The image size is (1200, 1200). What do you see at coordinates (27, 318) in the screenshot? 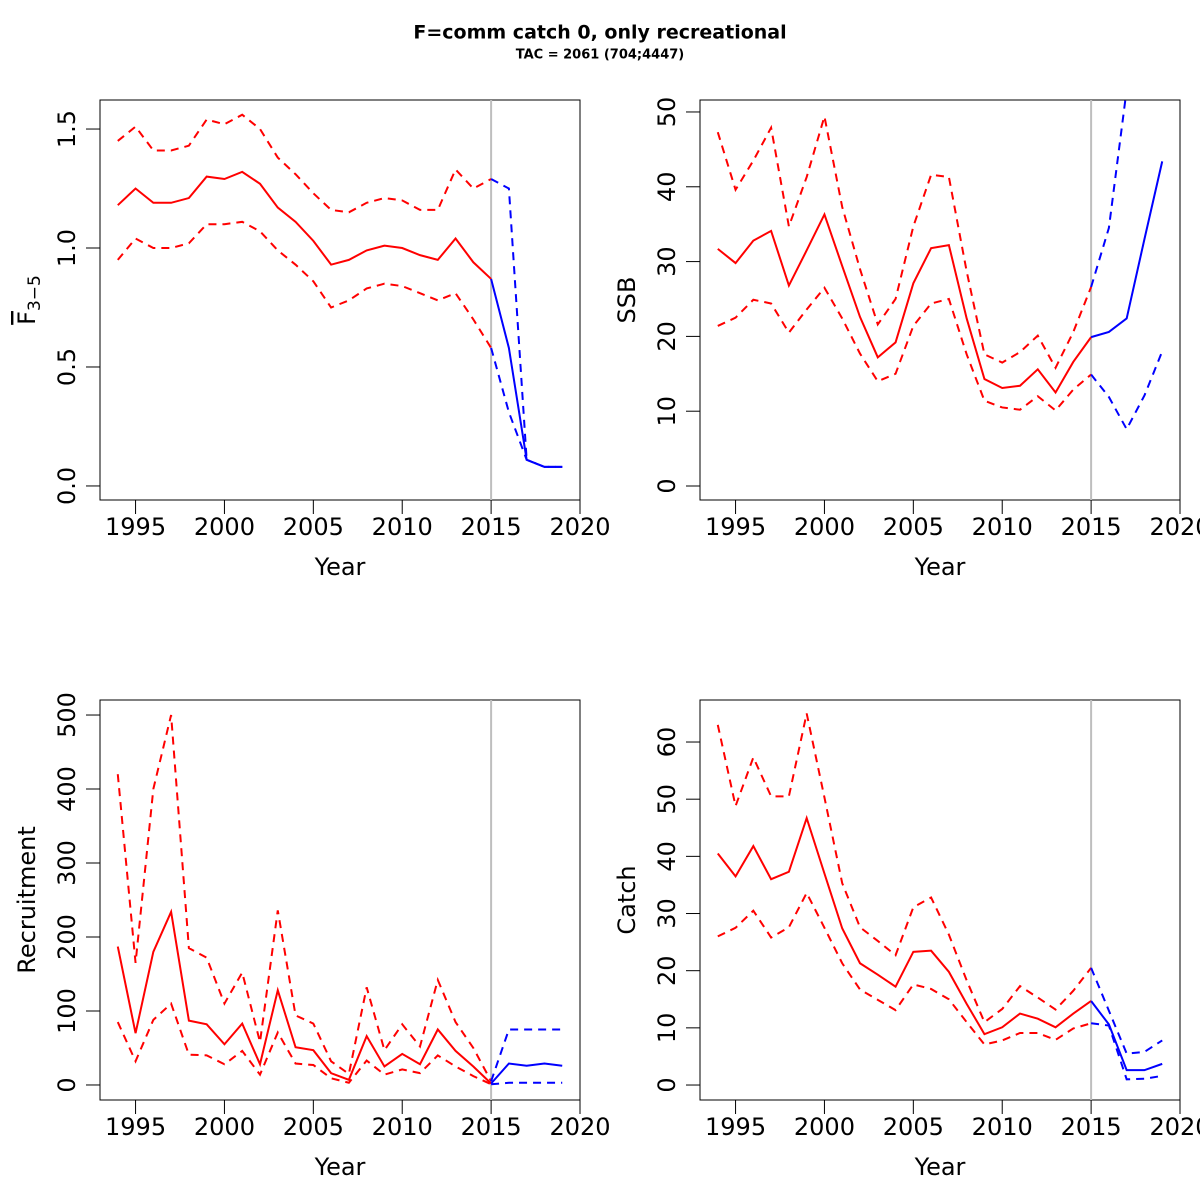
I see `y-axis-label-main: F` at bounding box center [27, 318].